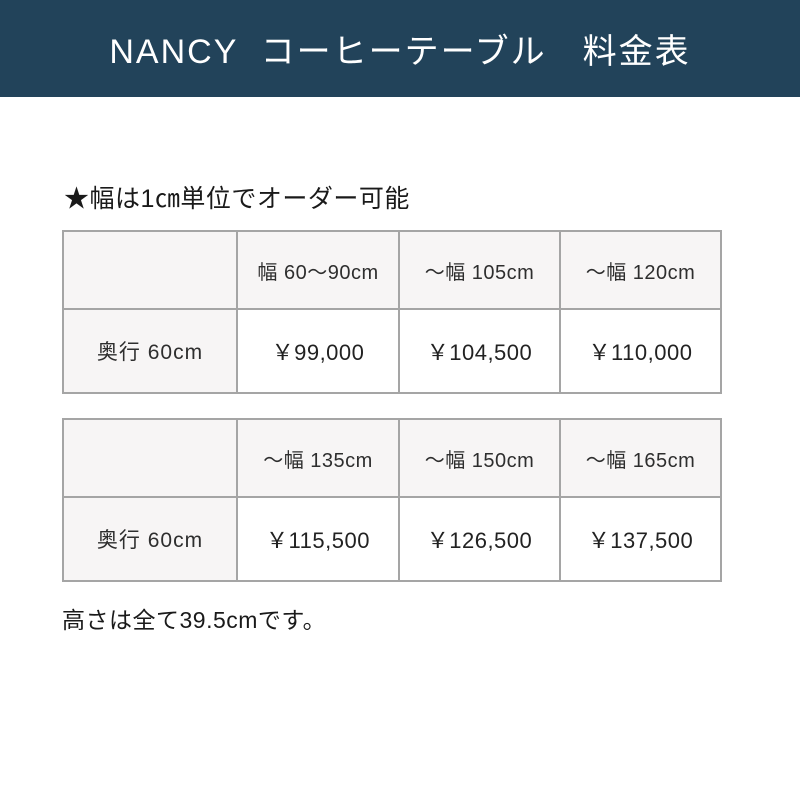  I want to click on column-header: 〜幅 165cm, so click(640, 458).